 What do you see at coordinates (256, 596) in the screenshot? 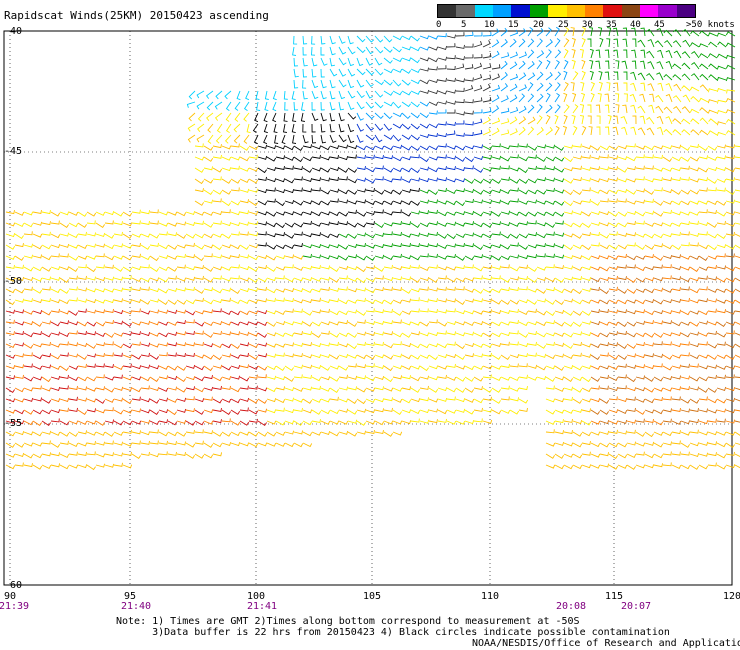
I see `lon-label-100: 100` at bounding box center [256, 596].